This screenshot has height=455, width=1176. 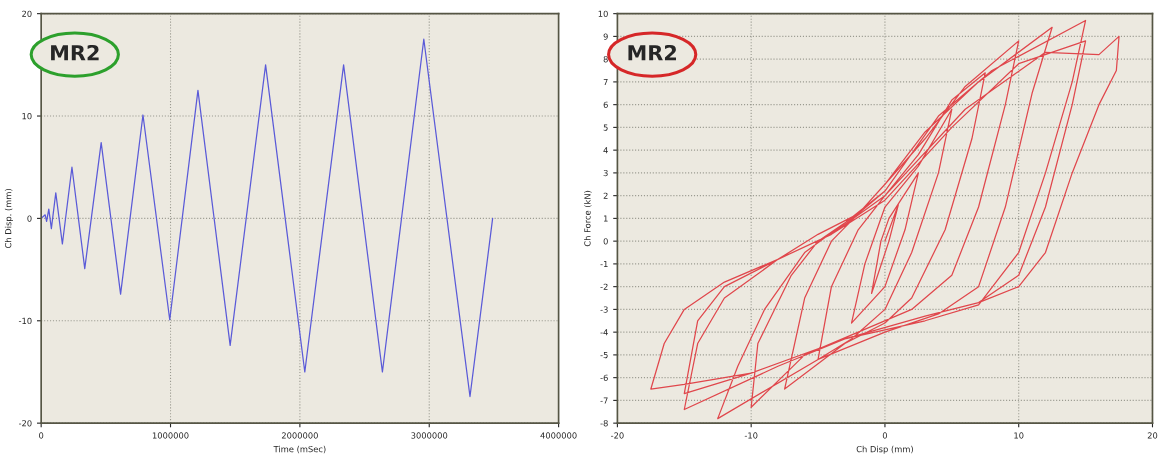 I want to click on x-tick-label: 3000000, so click(x=429, y=435).